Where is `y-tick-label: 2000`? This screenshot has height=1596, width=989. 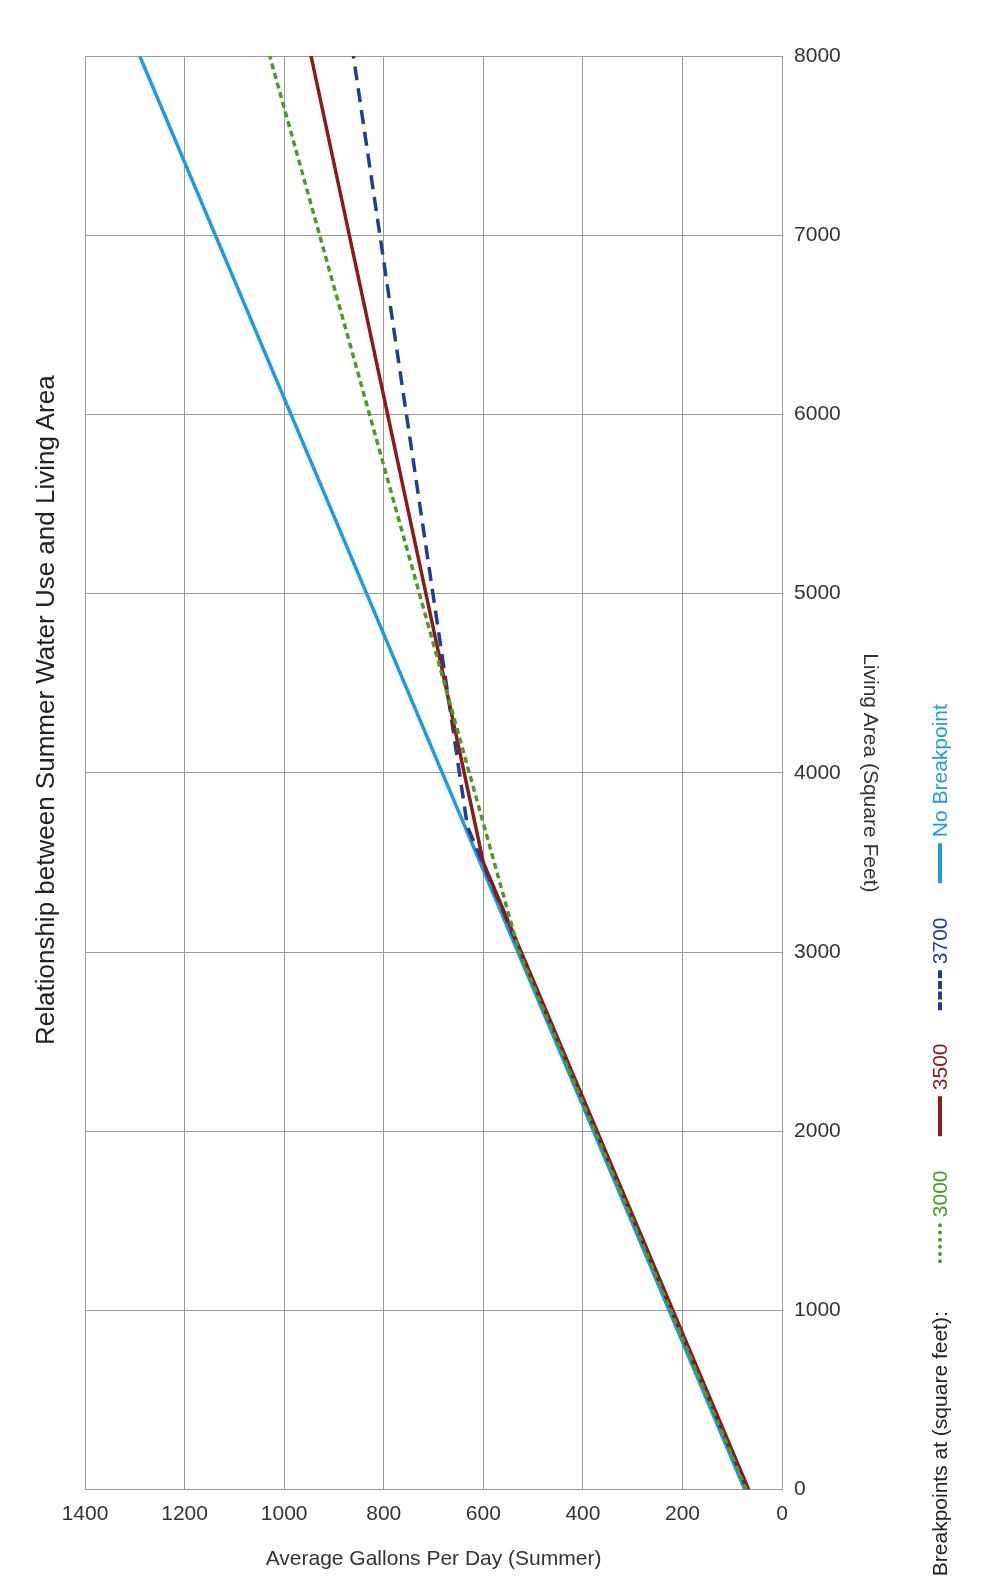 y-tick-label: 2000 is located at coordinates (817, 1129).